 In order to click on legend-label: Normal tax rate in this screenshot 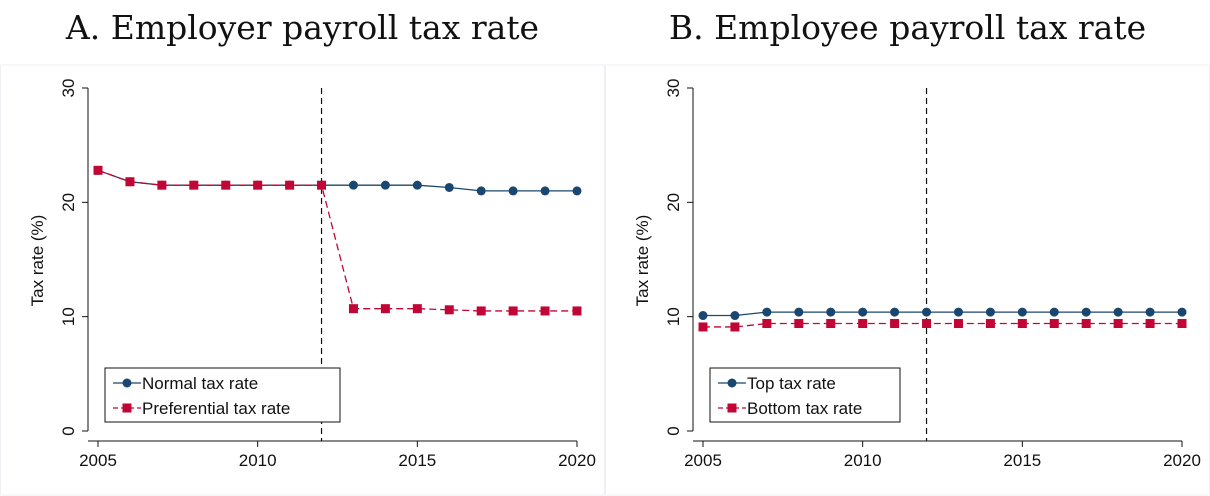, I will do `click(200, 383)`.